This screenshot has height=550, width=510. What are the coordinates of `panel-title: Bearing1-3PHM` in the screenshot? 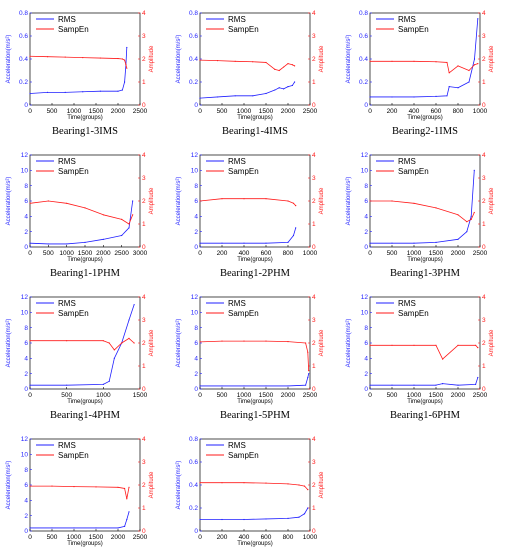 It's located at (425, 273).